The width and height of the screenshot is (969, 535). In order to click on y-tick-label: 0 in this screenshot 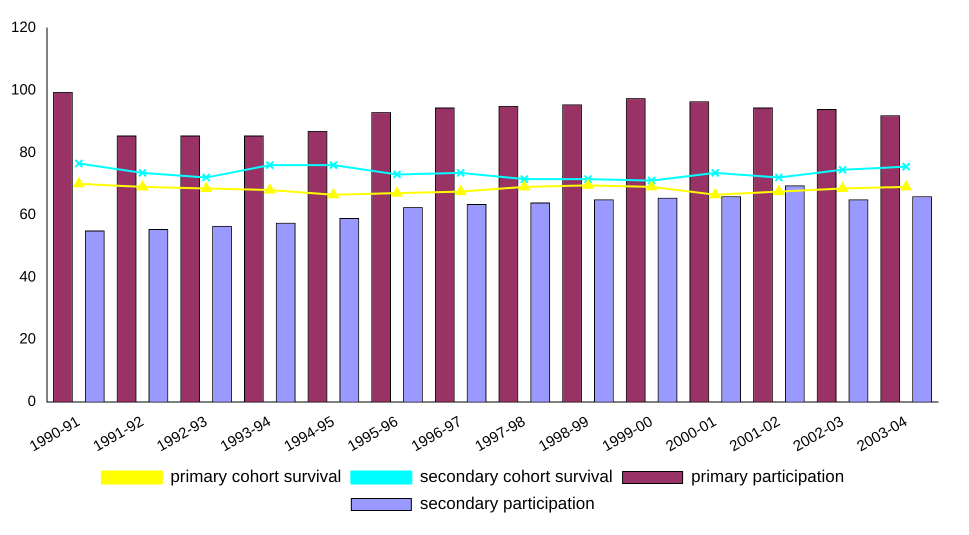, I will do `click(32, 401)`.